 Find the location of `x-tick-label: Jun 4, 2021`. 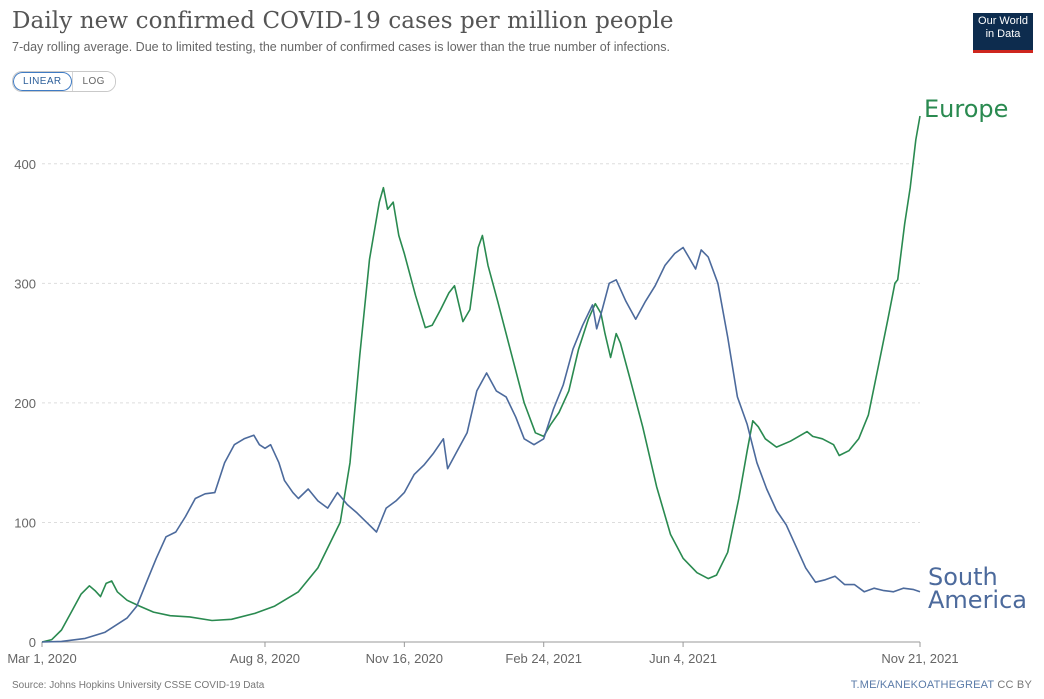

x-tick-label: Jun 4, 2021 is located at coordinates (683, 658).